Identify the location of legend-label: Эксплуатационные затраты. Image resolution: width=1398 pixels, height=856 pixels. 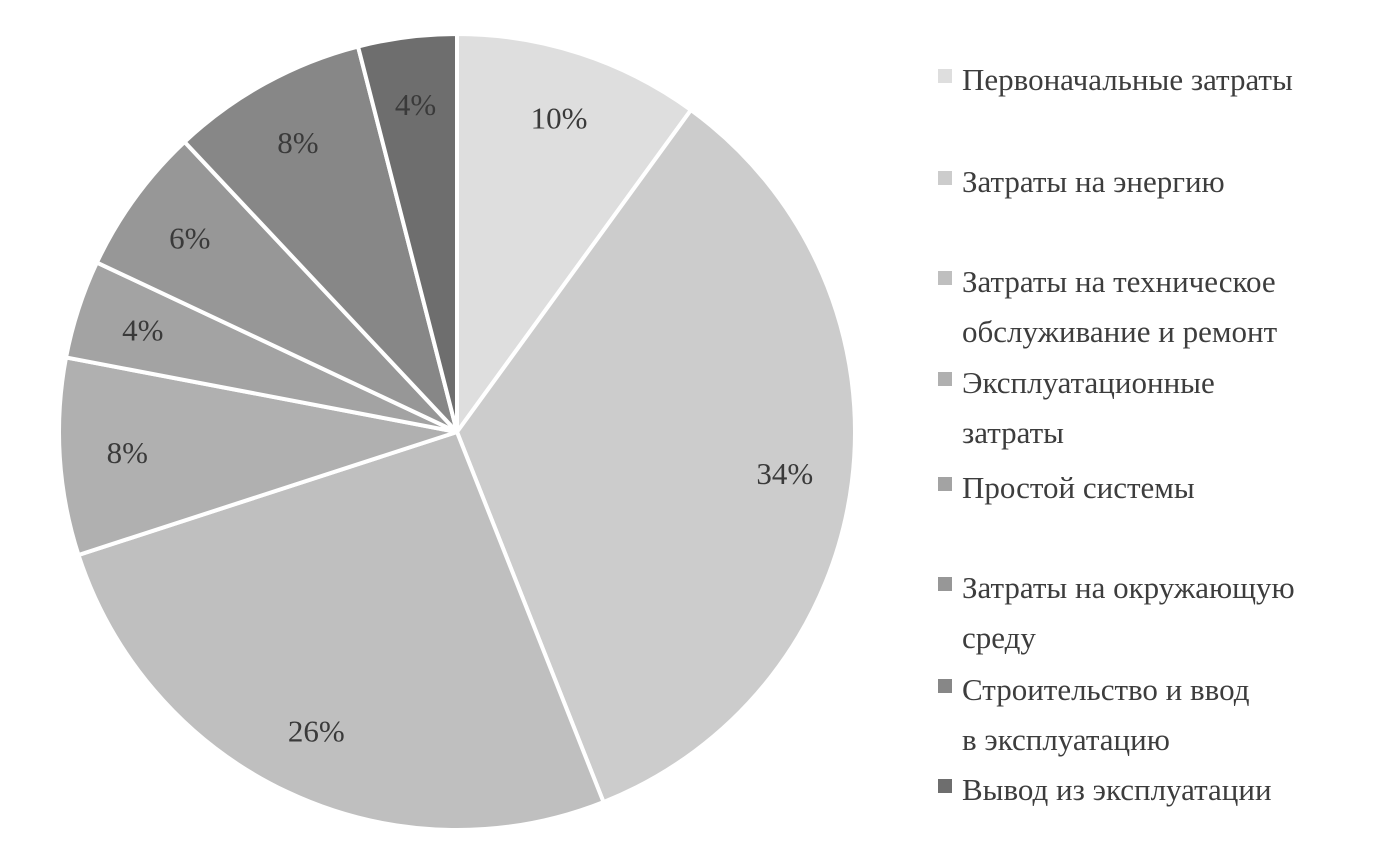
(1088, 407).